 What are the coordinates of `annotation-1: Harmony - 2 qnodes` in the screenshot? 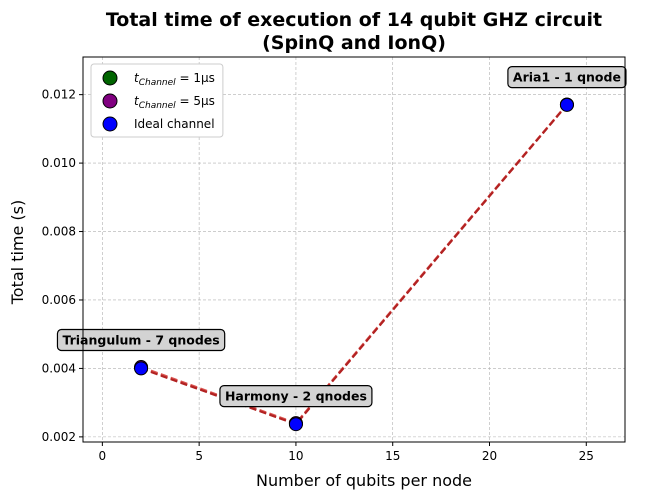 It's located at (296, 396).